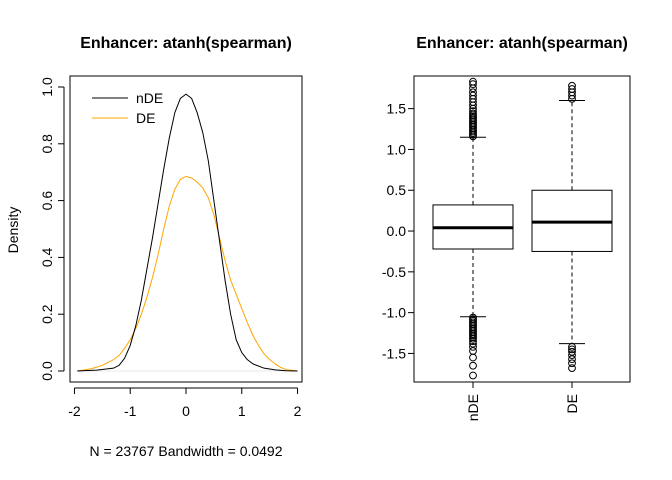 Image resolution: width=672 pixels, height=480 pixels. What do you see at coordinates (187, 273) in the screenshot?
I see `density-line-de` at bounding box center [187, 273].